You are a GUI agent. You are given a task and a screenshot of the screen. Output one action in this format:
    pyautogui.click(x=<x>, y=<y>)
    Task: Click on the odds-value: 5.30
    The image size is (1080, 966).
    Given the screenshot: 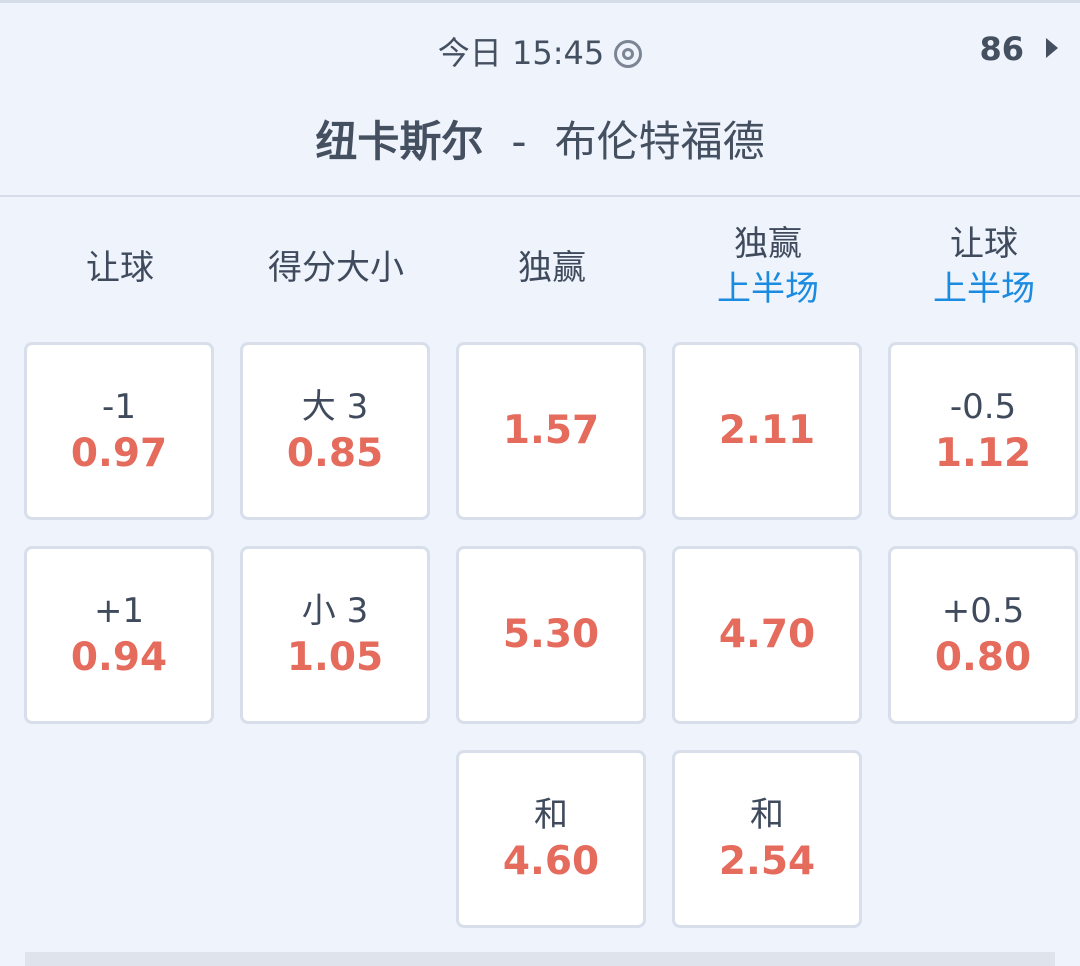 What is the action you would take?
    pyautogui.click(x=551, y=634)
    